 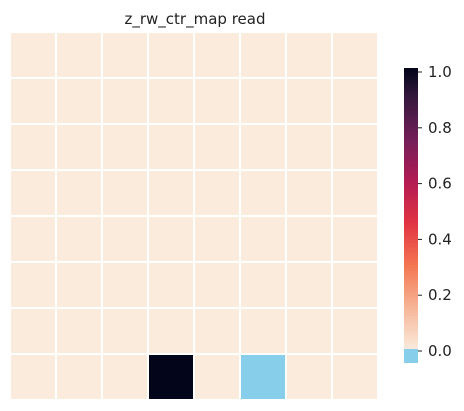 What do you see at coordinates (440, 351) in the screenshot?
I see `colorbar-tick-label: 0.0` at bounding box center [440, 351].